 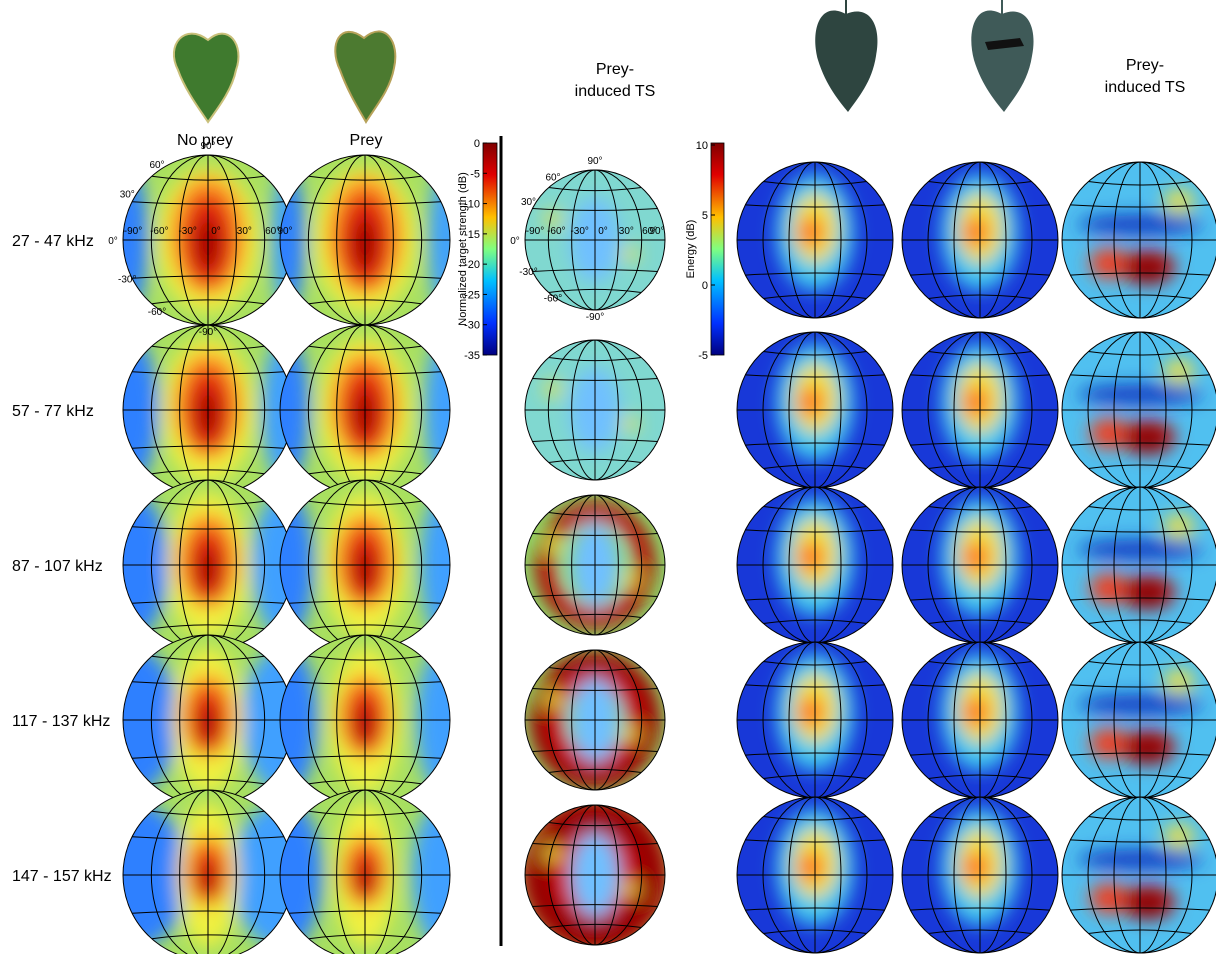 I want to click on lat-label: 30°, so click(x=528, y=202).